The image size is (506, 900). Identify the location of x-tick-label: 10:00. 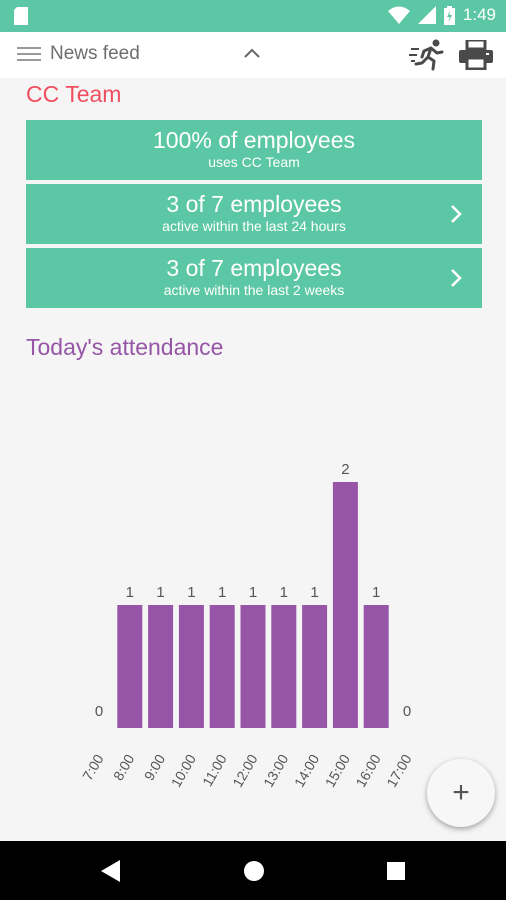
(183, 770).